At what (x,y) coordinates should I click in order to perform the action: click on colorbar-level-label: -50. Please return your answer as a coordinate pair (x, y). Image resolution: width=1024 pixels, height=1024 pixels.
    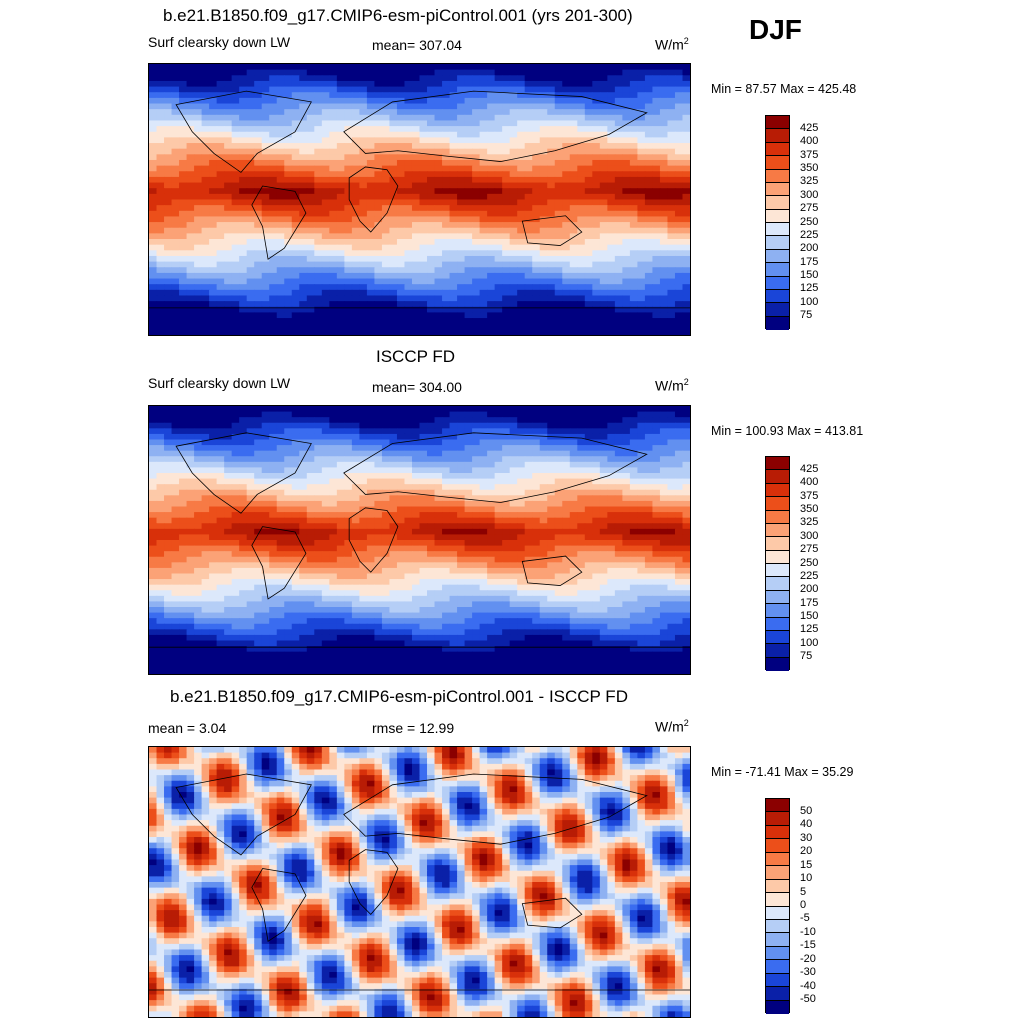
    Looking at the image, I should click on (808, 999).